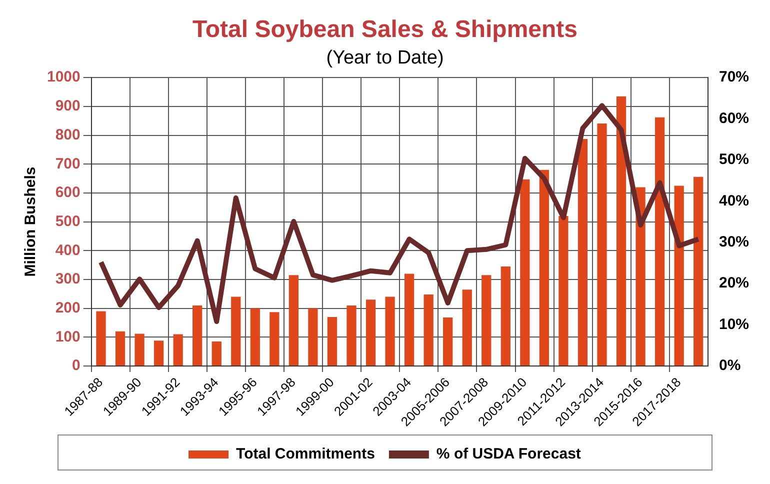 This screenshot has height=484, width=770. I want to click on y-tick-label: 1000, so click(63, 77).